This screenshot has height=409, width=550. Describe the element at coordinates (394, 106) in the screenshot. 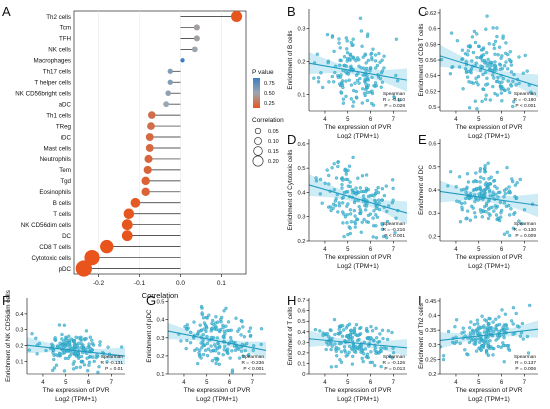

I see `scatter-stat-text: P = 0.028` at that location.